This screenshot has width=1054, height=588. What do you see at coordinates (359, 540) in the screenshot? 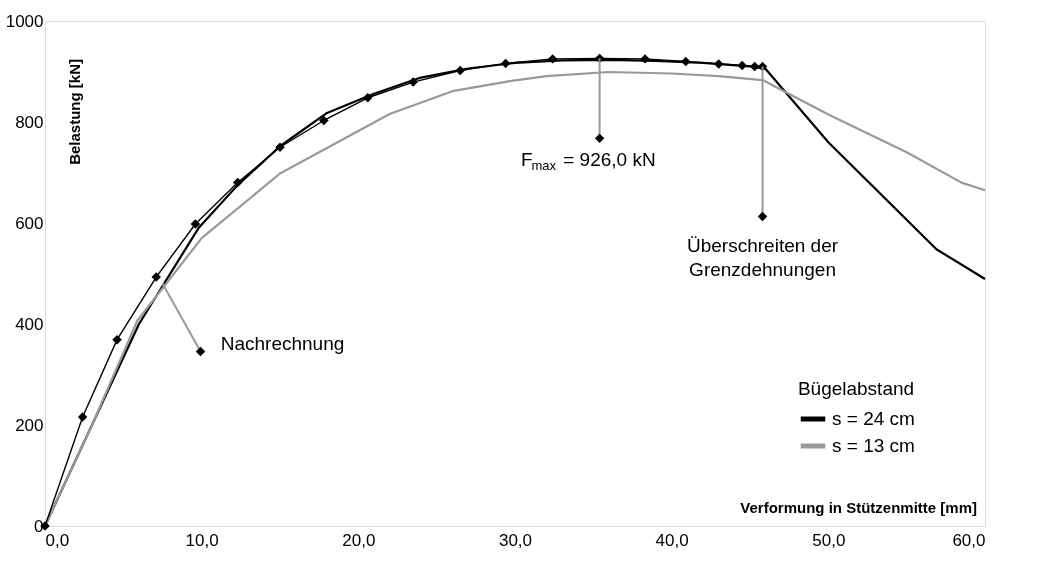
I see `x-tick-label: 20,0` at bounding box center [359, 540].